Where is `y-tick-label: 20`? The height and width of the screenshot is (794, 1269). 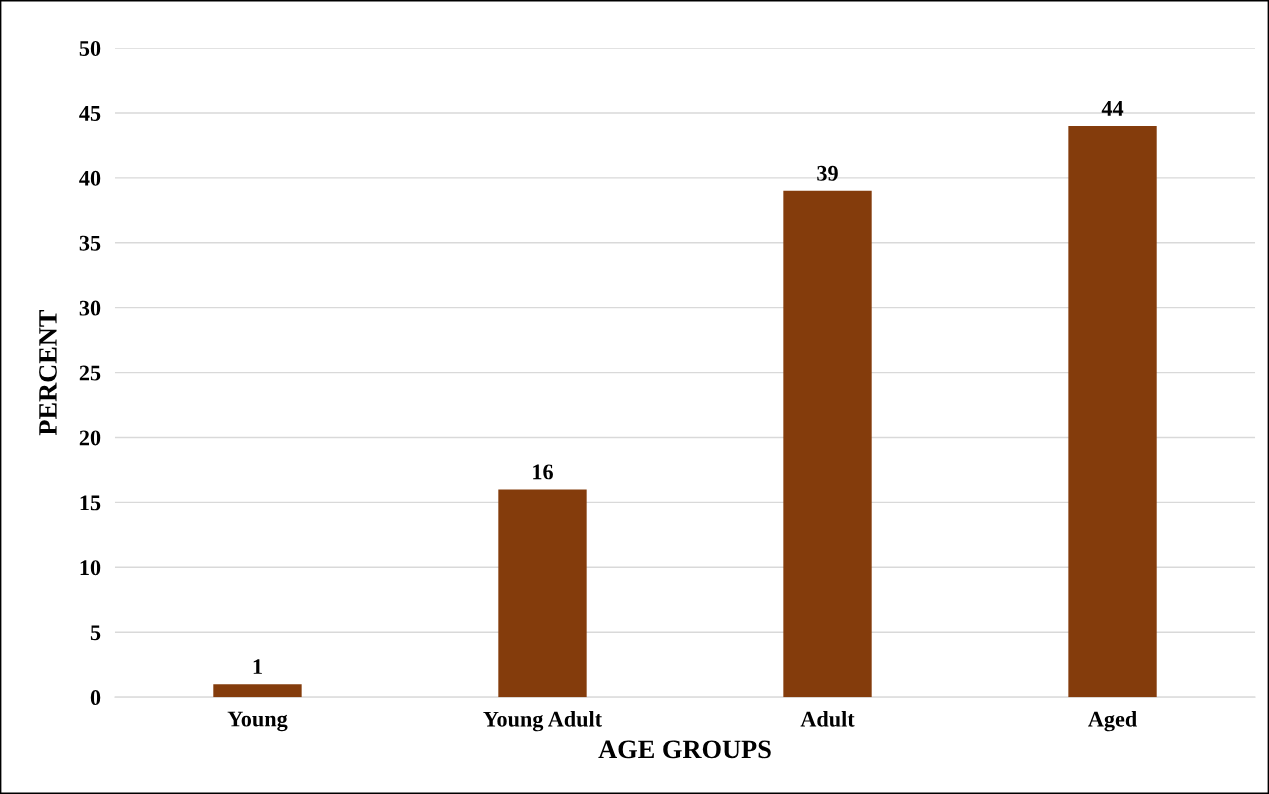 y-tick-label: 20 is located at coordinates (90, 438).